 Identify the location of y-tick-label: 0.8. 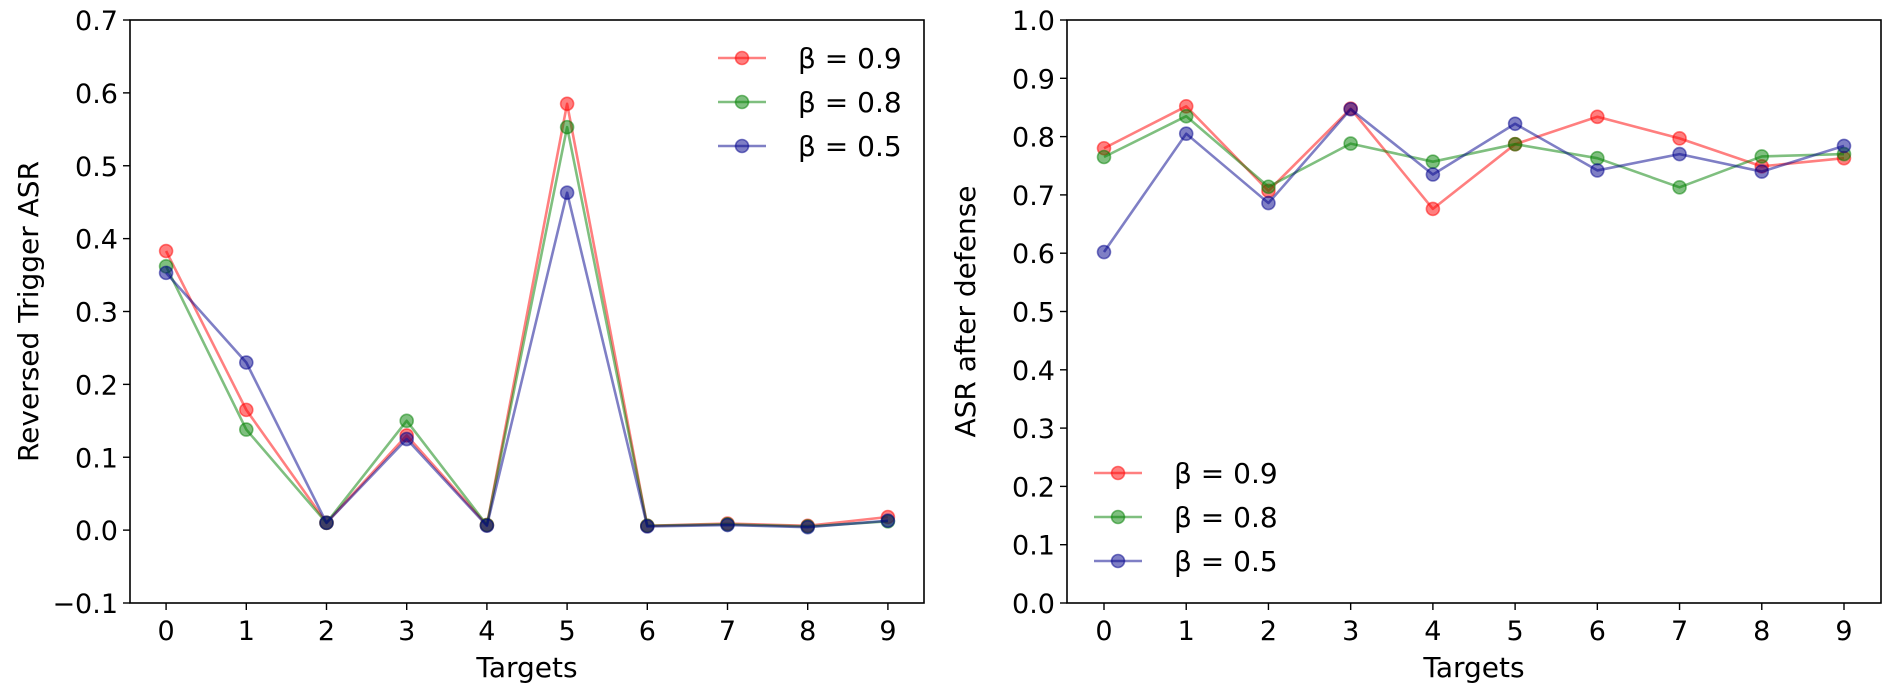
(1033, 138).